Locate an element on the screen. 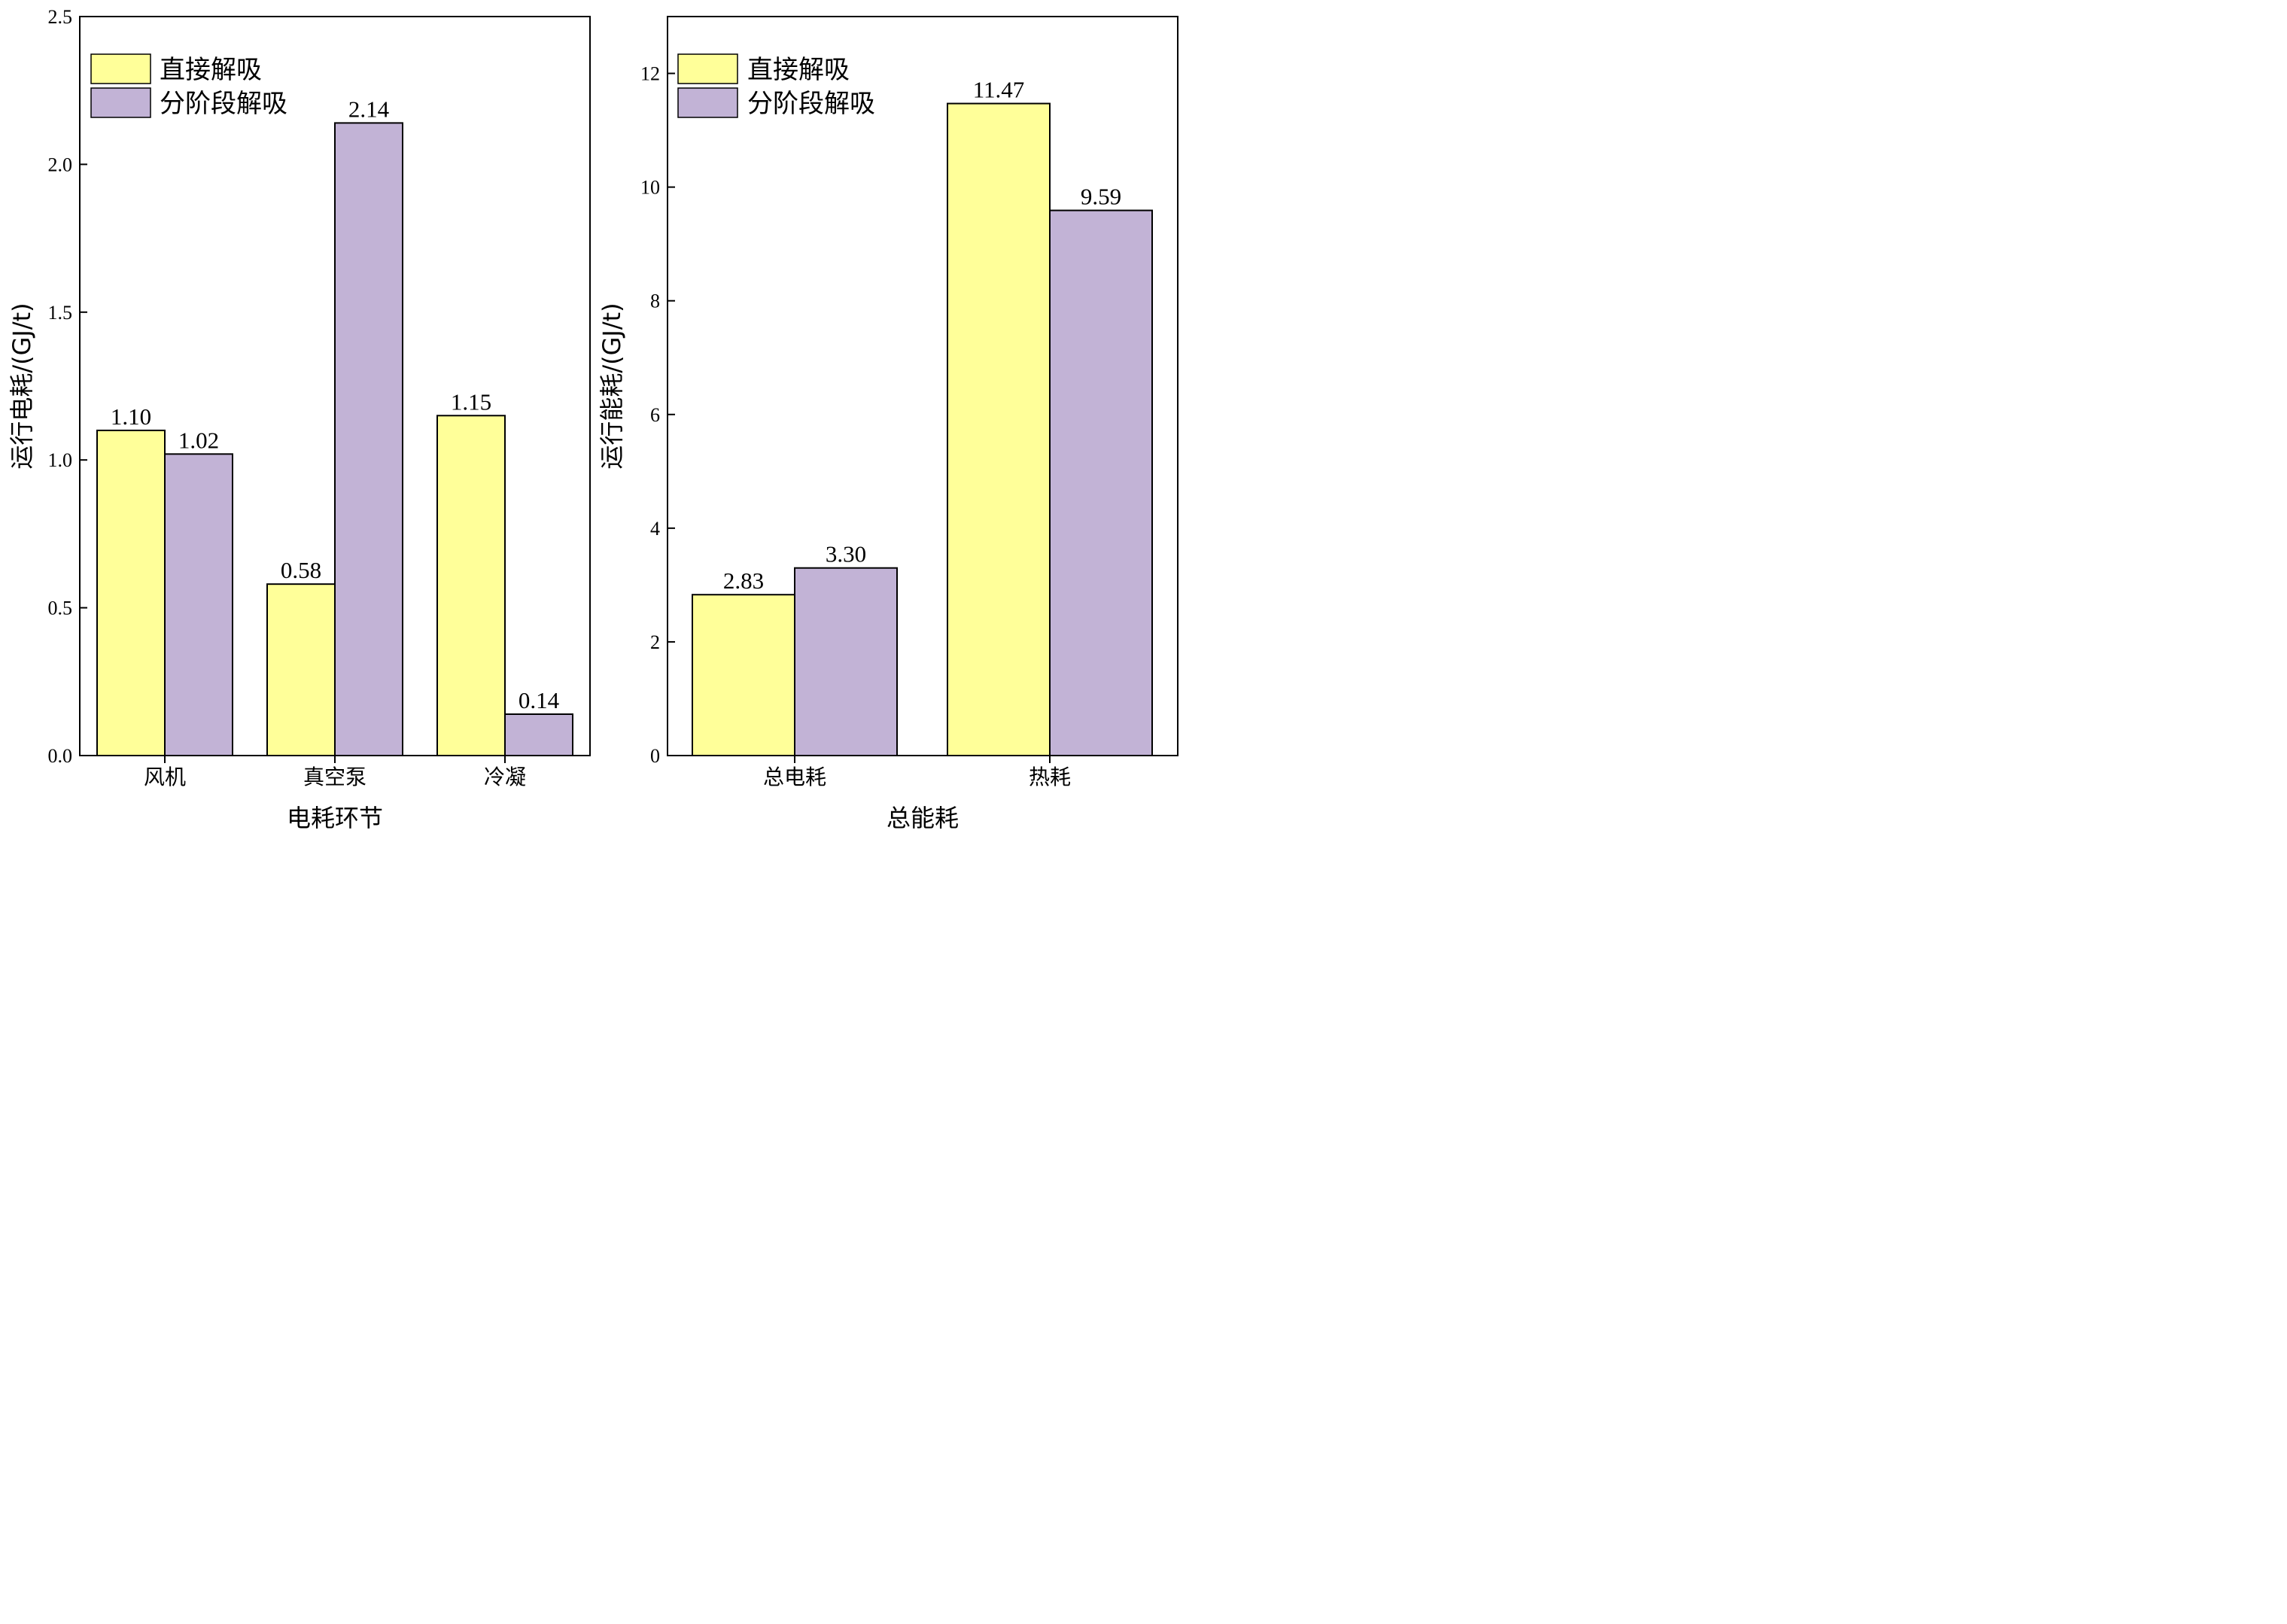  bar-value-label: 1.10 is located at coordinates (131, 416).